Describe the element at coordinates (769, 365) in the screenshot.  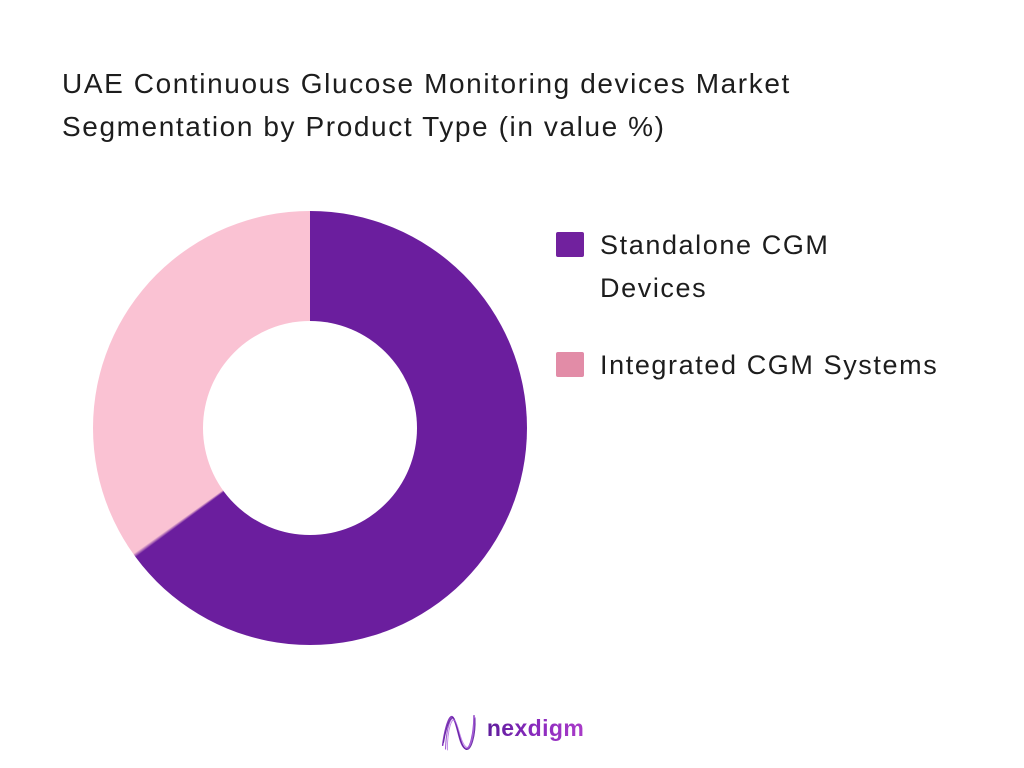
I see `legend-label-integrated-cgm-systems: Integrated CGM Systems` at that location.